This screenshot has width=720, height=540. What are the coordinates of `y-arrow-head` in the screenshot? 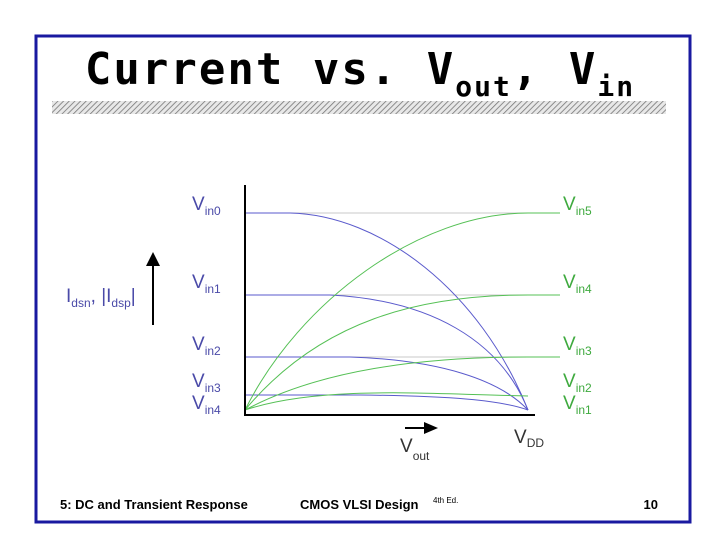 It's located at (153, 259).